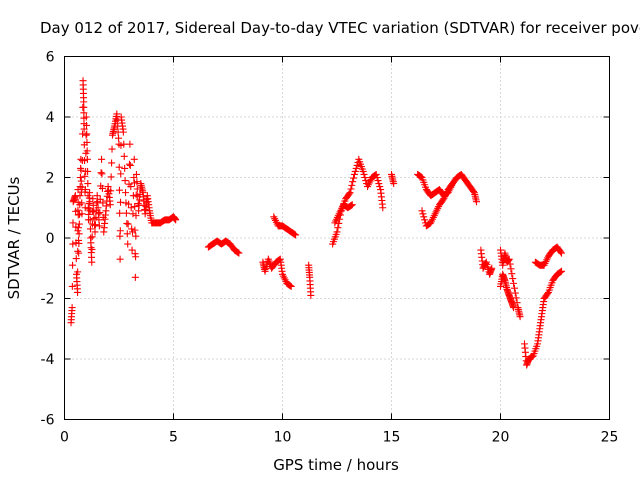 The image size is (640, 480). Describe the element at coordinates (48, 300) in the screenshot. I see `y-tick-label: -2` at that location.